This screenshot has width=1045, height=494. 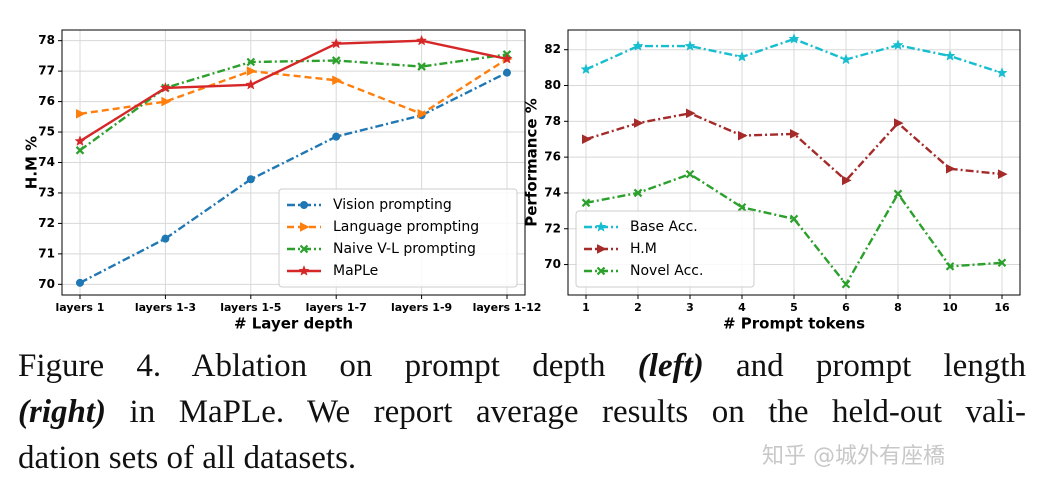 What do you see at coordinates (532, 162) in the screenshot?
I see `y-axis-label: Performance %` at bounding box center [532, 162].